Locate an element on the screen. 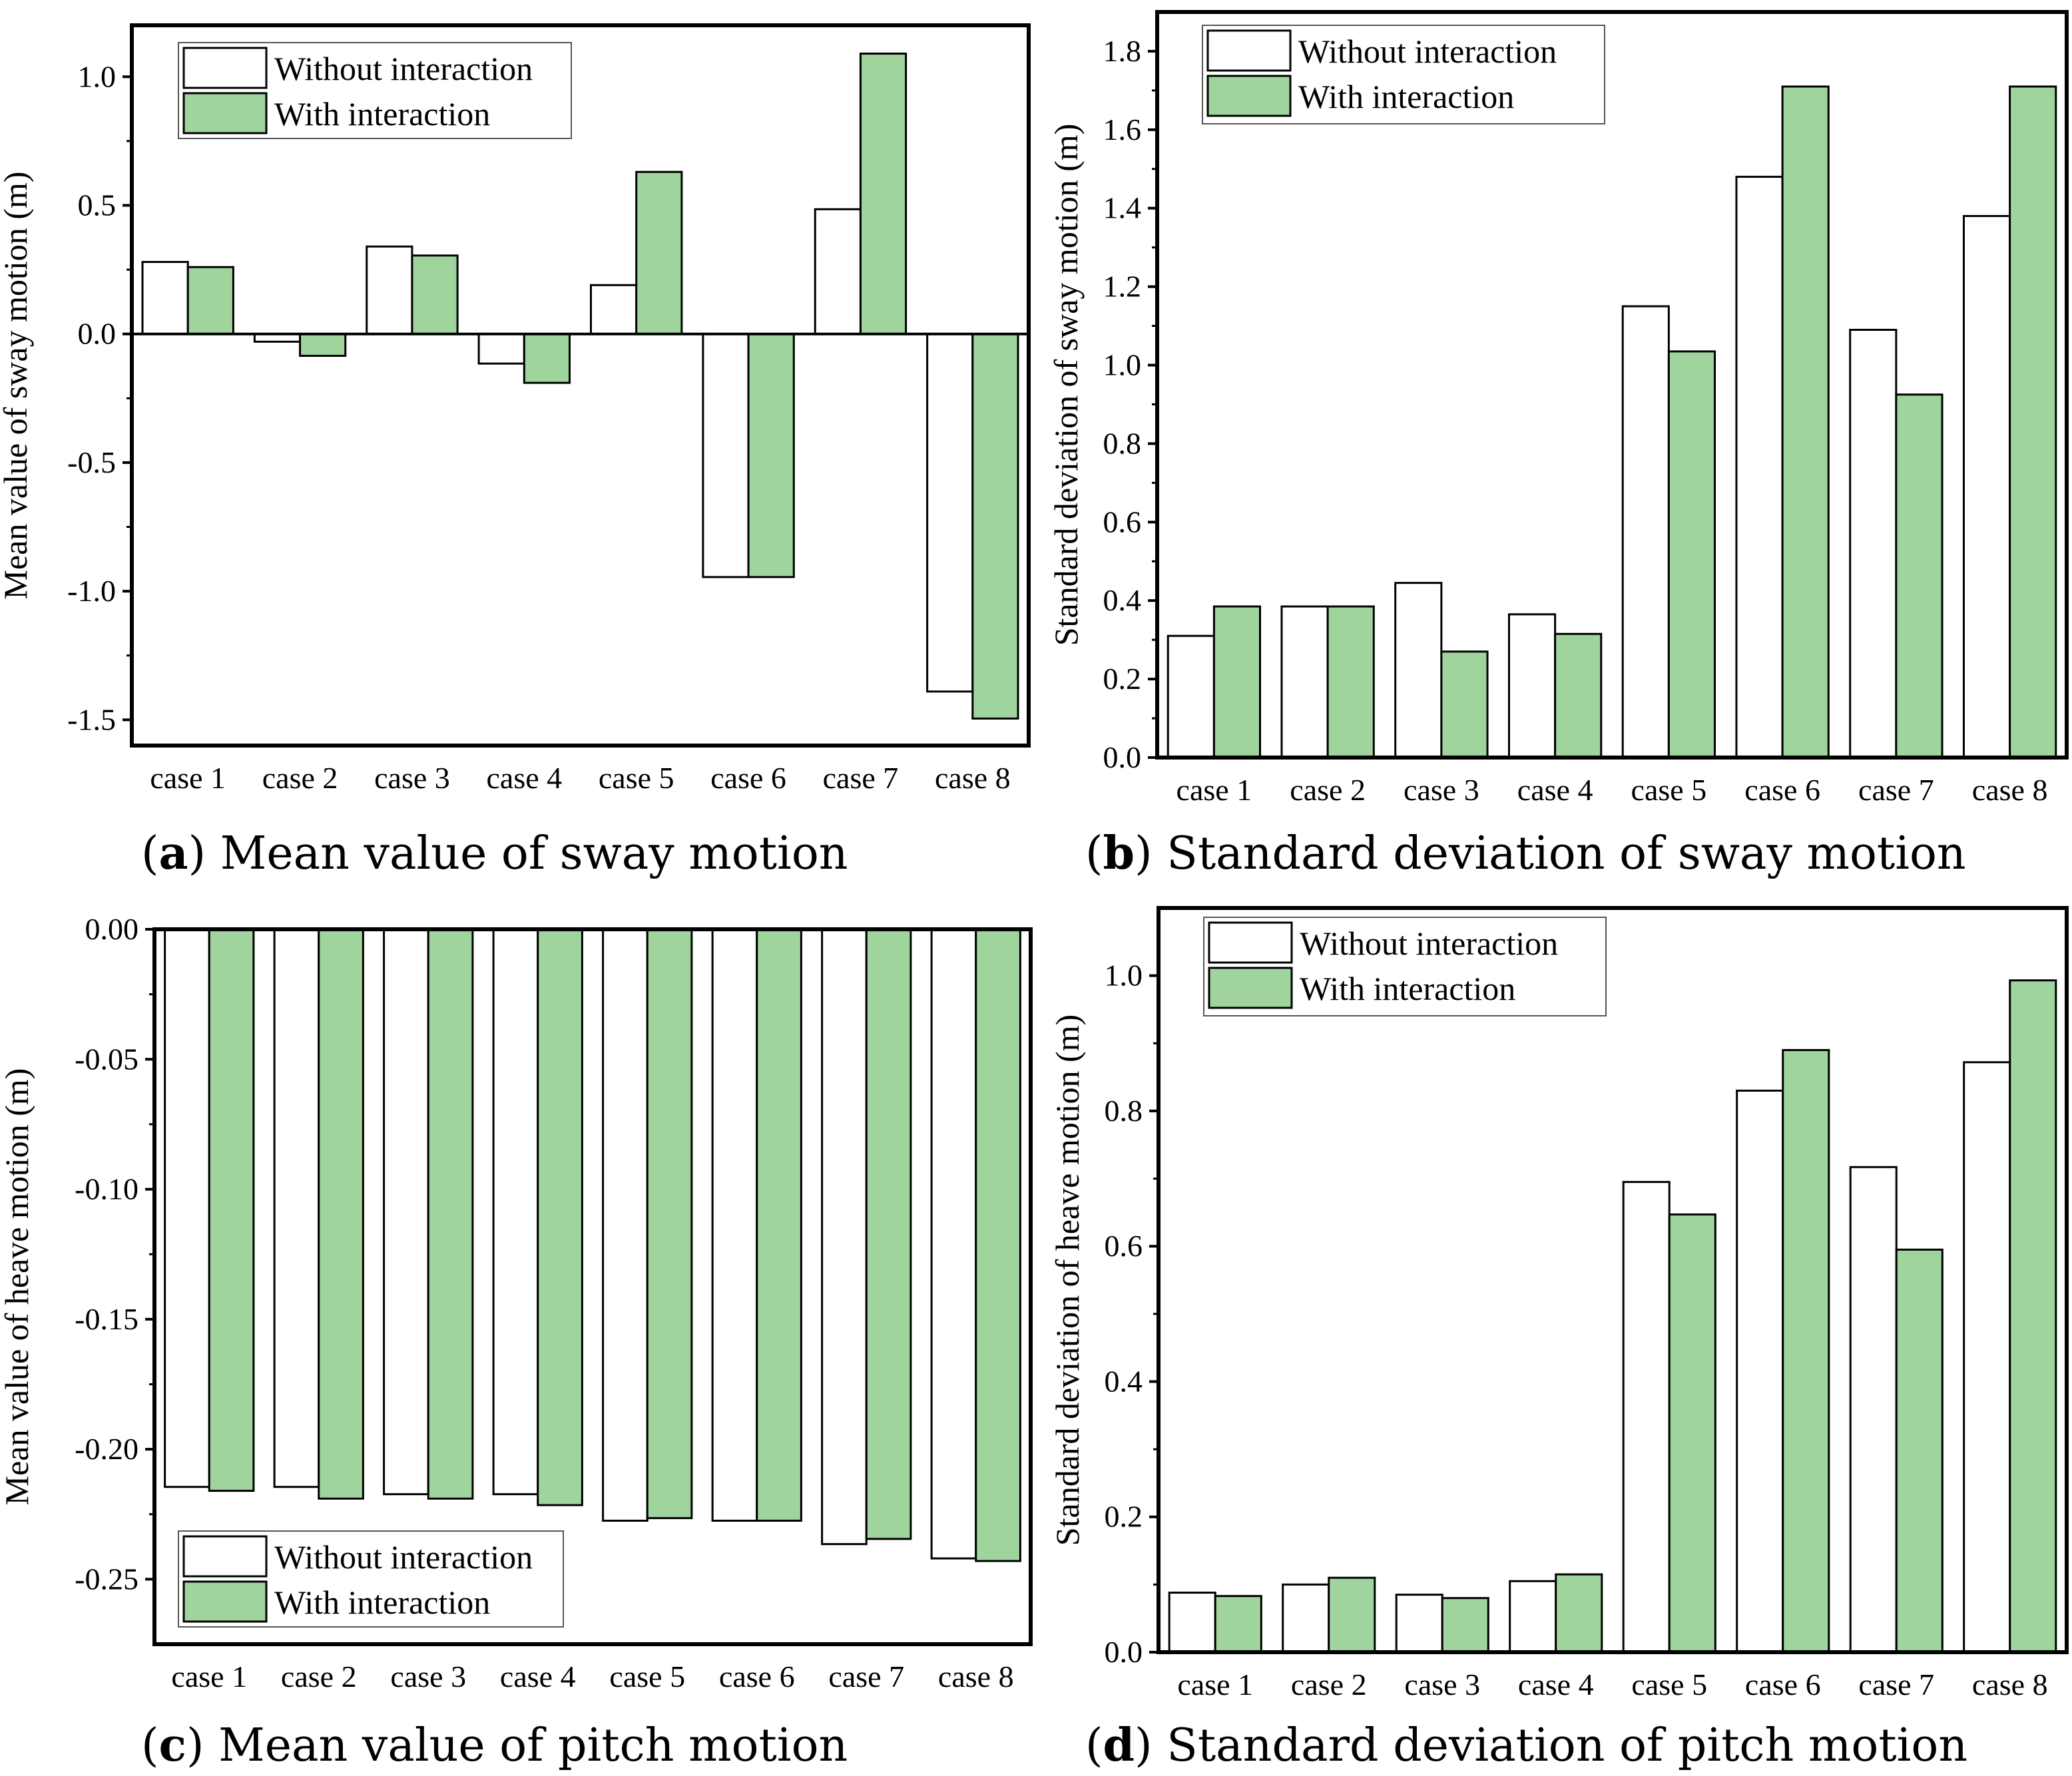 This screenshot has width=2072, height=1776. panel-caption: (a) Mean value of sway motion is located at coordinates (495, 853).